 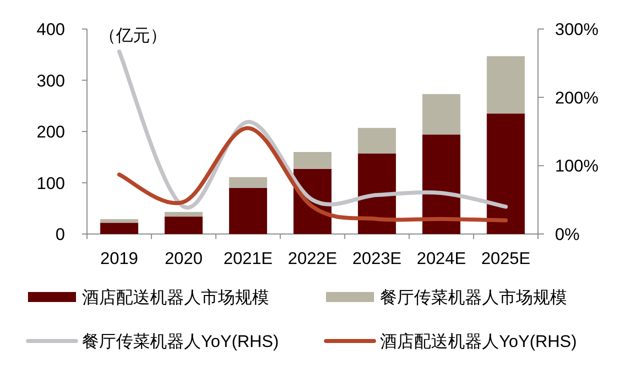 What do you see at coordinates (175, 297) in the screenshot?
I see `legend-label: 酒店配送机器人市场规模` at bounding box center [175, 297].